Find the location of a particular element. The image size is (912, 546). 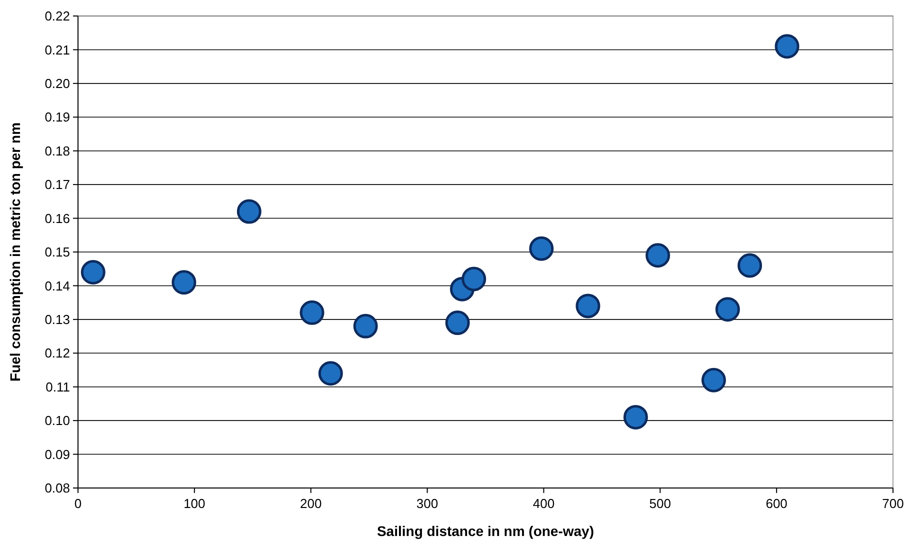

y-axis-title: Fuel consumption in metric ton per nm is located at coordinates (15, 252).